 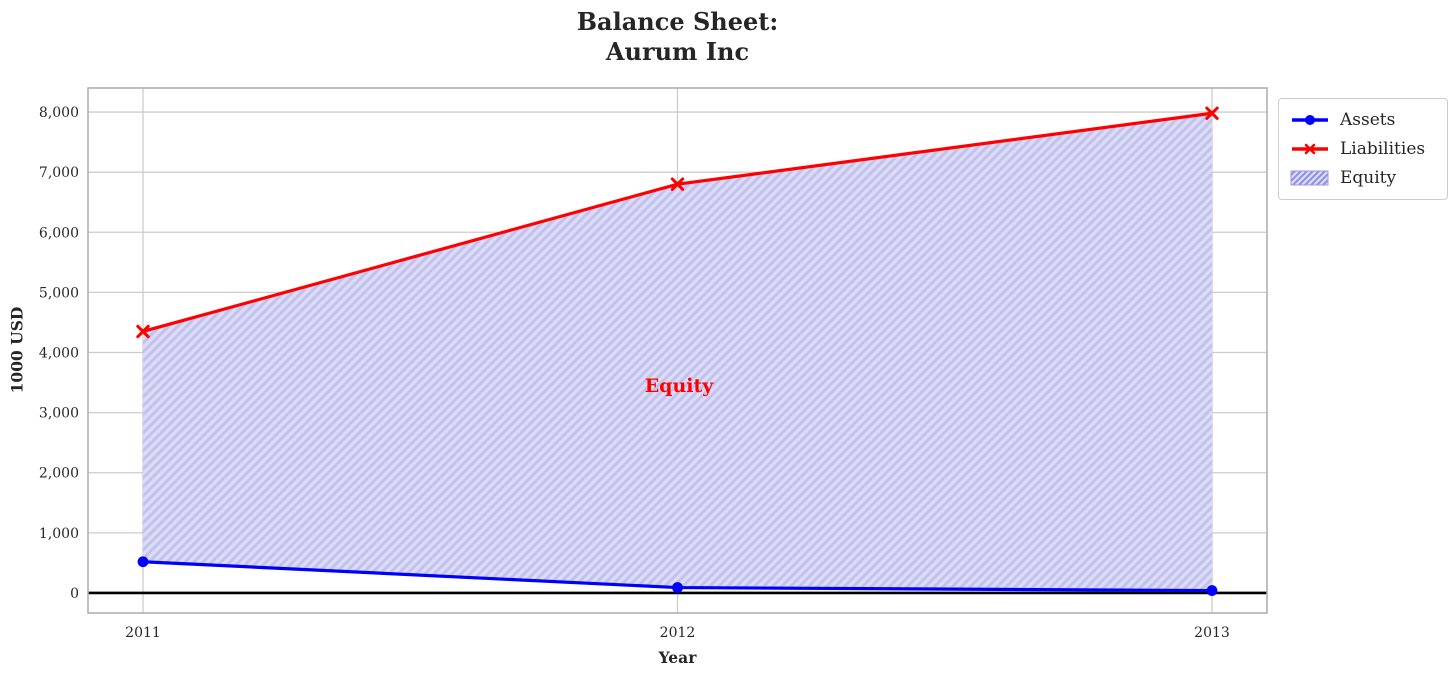 I want to click on legend-entry-liabilities: Liabilities, so click(x=1363, y=149).